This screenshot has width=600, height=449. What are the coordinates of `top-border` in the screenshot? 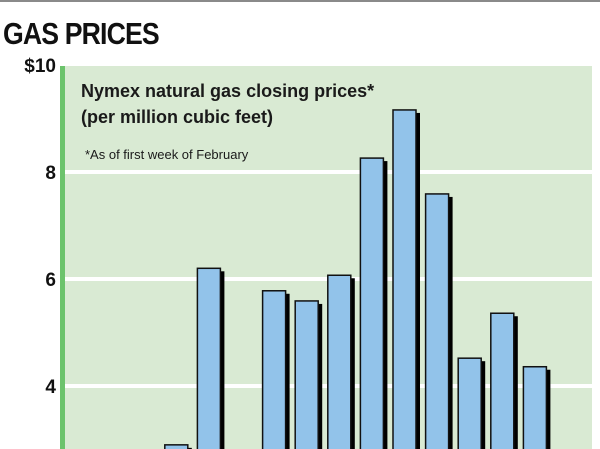 It's located at (300, 1).